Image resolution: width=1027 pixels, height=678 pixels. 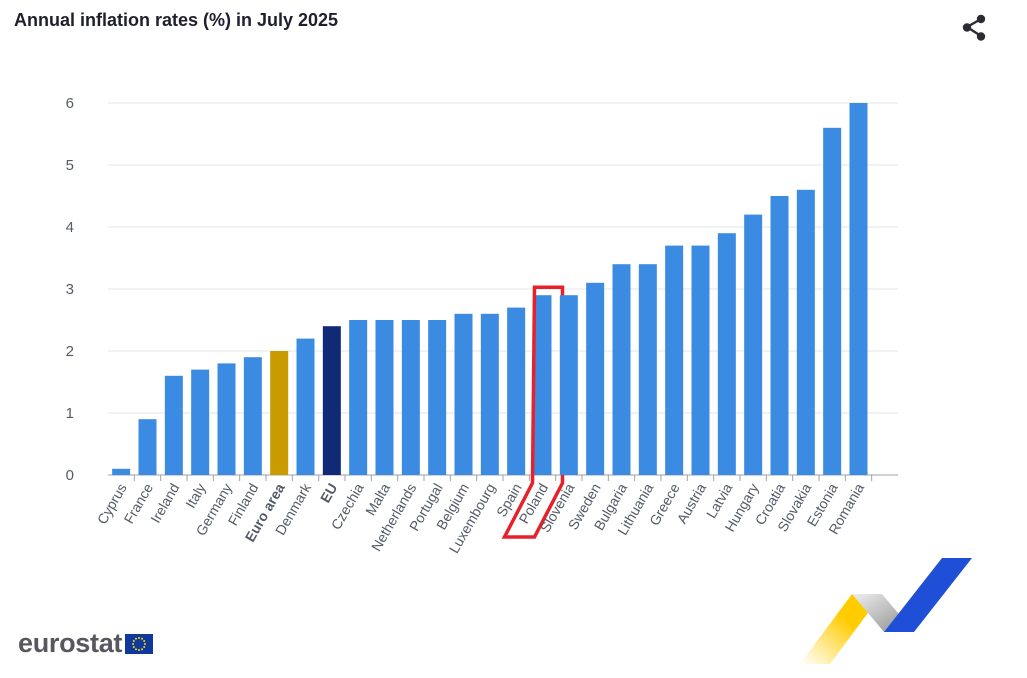 I want to click on y-tick-label: 0, so click(x=70, y=475).